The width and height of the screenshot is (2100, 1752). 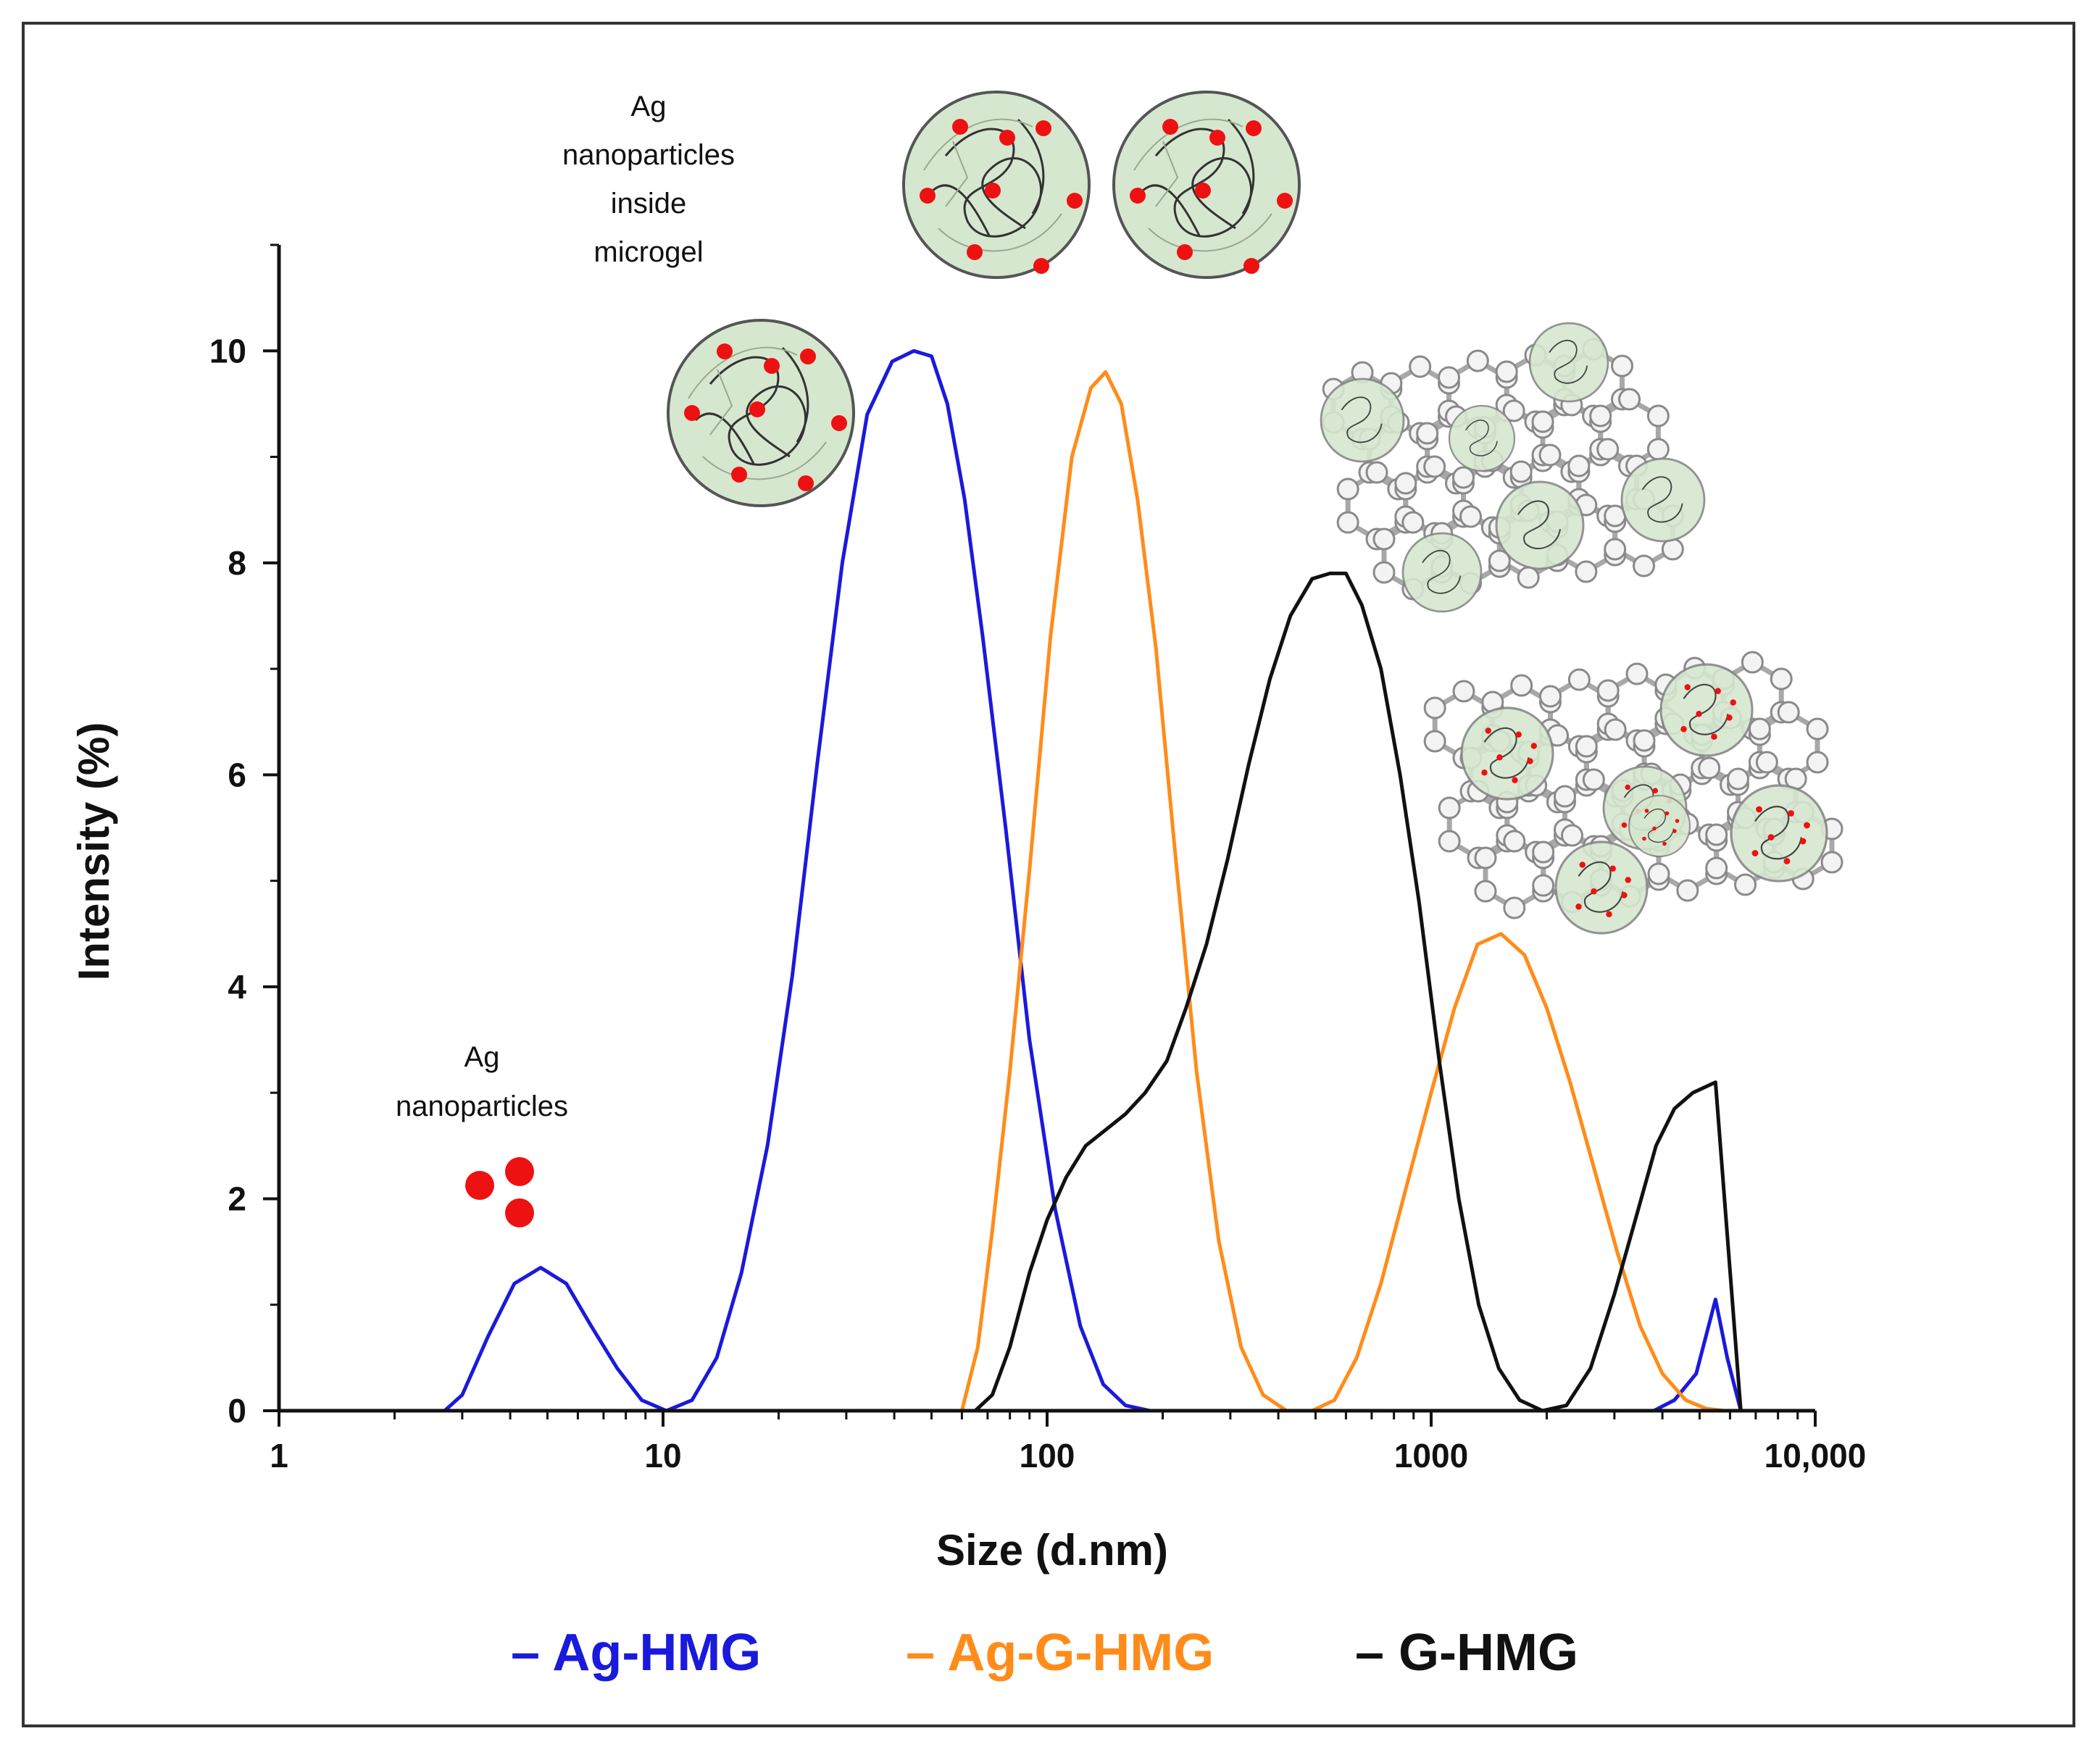 What do you see at coordinates (1513, 467) in the screenshot?
I see `graphene-microgel-icon` at bounding box center [1513, 467].